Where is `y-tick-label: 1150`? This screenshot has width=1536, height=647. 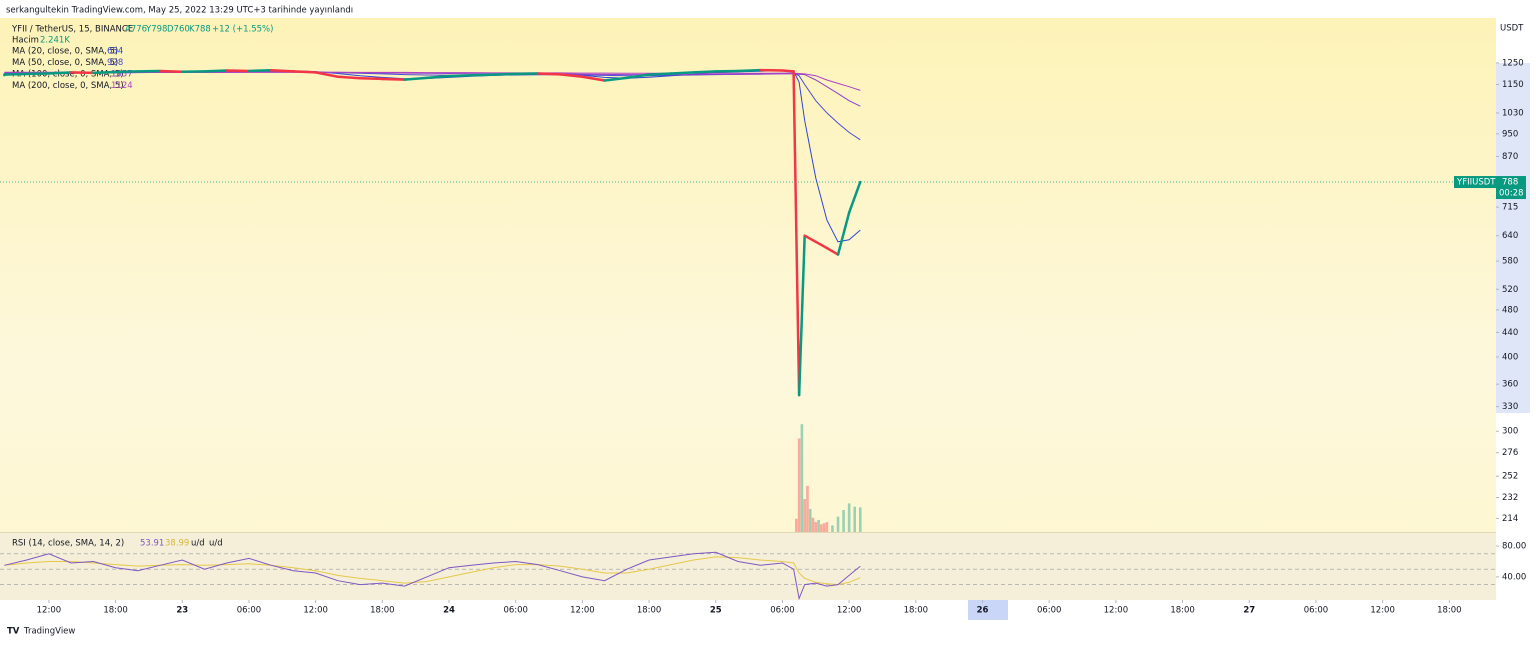 y-tick-label: 1150 is located at coordinates (1513, 85).